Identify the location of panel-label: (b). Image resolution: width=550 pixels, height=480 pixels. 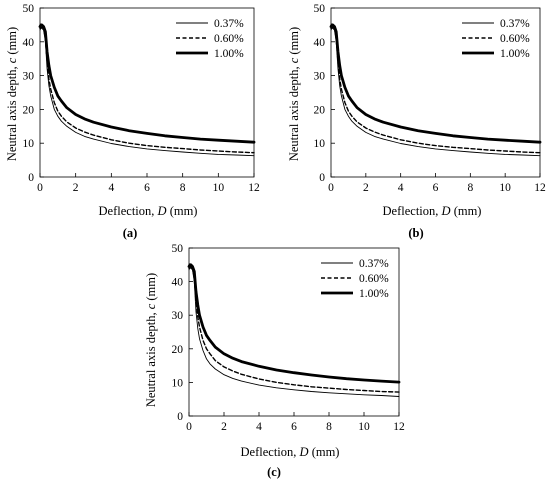
(415, 233).